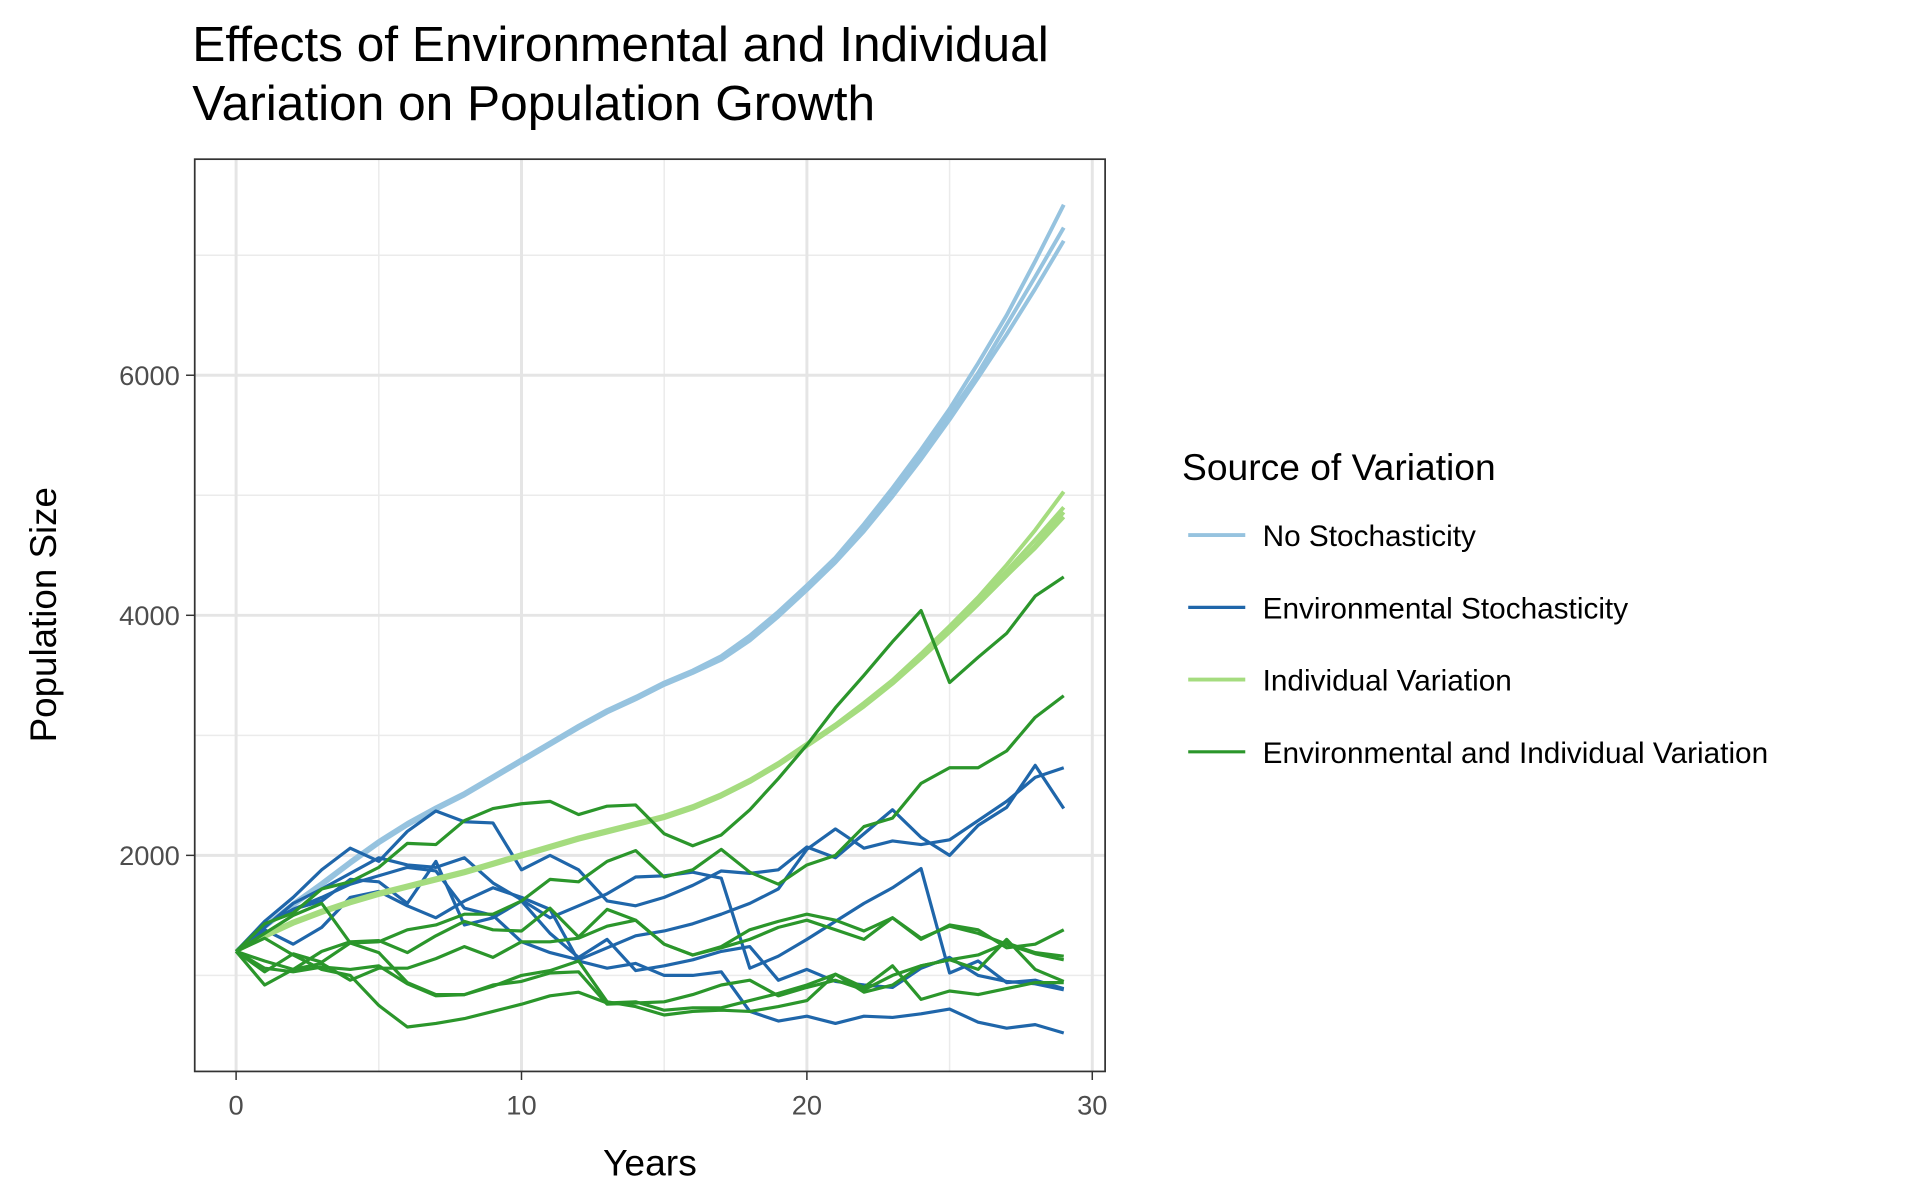 The width and height of the screenshot is (1920, 1200). Describe the element at coordinates (1092, 1104) in the screenshot. I see `x-tick-label: 30` at that location.